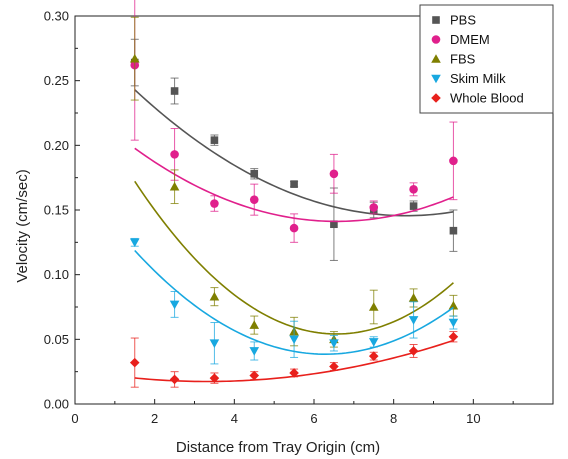 This screenshot has height=459, width=568. Describe the element at coordinates (234, 418) in the screenshot. I see `x-tick-label: 4` at that location.